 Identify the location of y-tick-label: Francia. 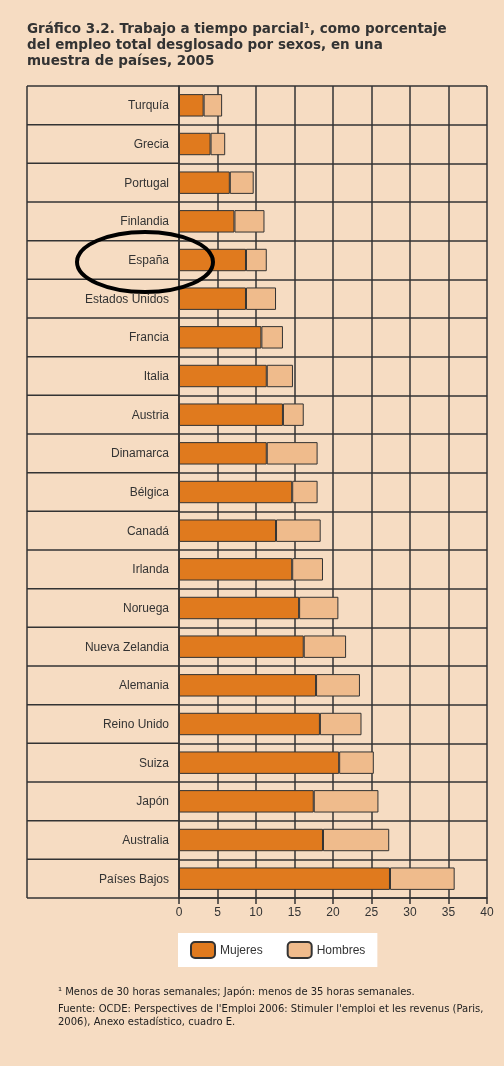
(149, 337).